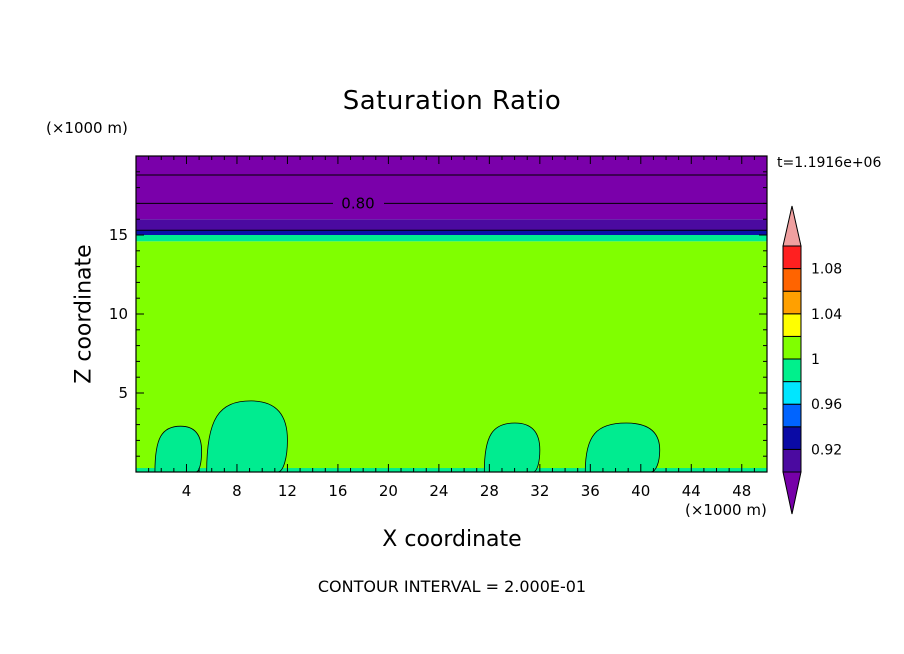  What do you see at coordinates (829, 163) in the screenshot?
I see `time-label: t=1.1916e+06` at bounding box center [829, 163].